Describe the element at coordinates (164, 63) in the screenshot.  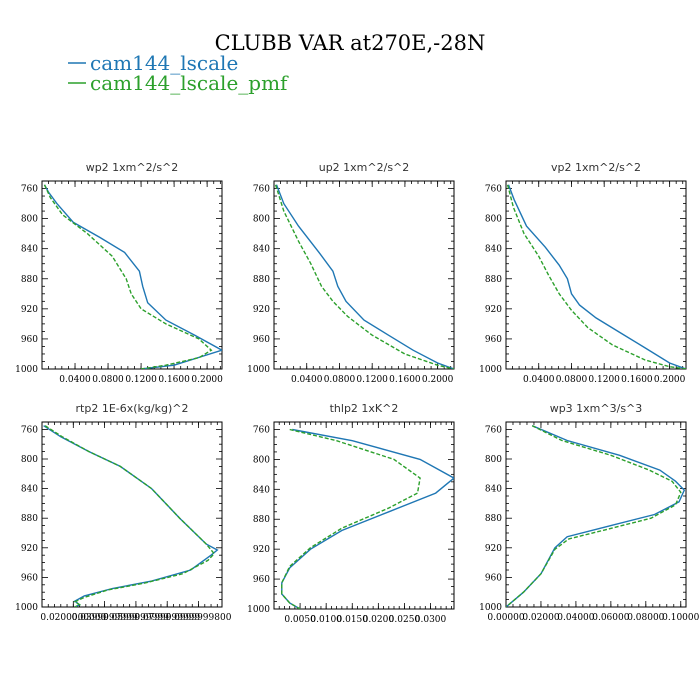
I see `legend-label-series-1: cam144_lscale` at that location.